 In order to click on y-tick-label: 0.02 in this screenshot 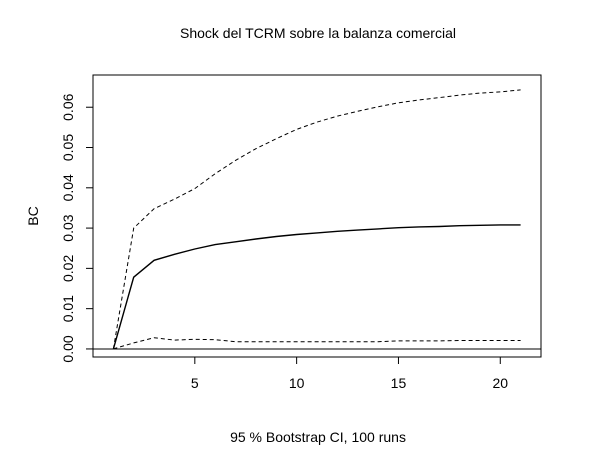, I will do `click(68, 268)`.